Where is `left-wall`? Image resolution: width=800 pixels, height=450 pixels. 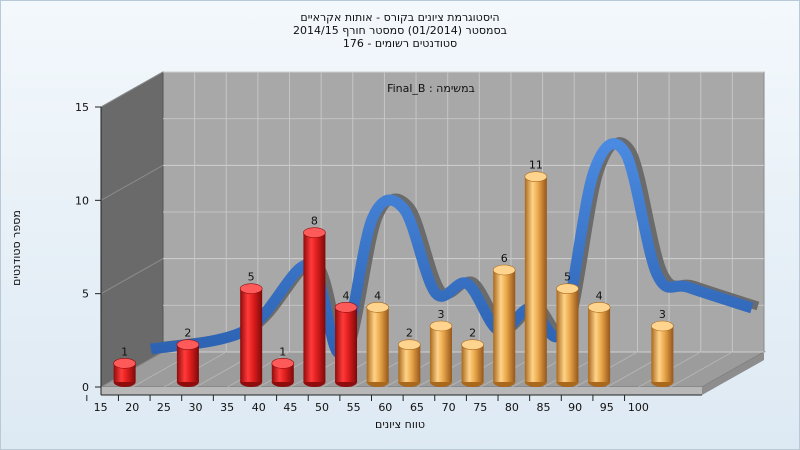
left-wall is located at coordinates (132, 229).